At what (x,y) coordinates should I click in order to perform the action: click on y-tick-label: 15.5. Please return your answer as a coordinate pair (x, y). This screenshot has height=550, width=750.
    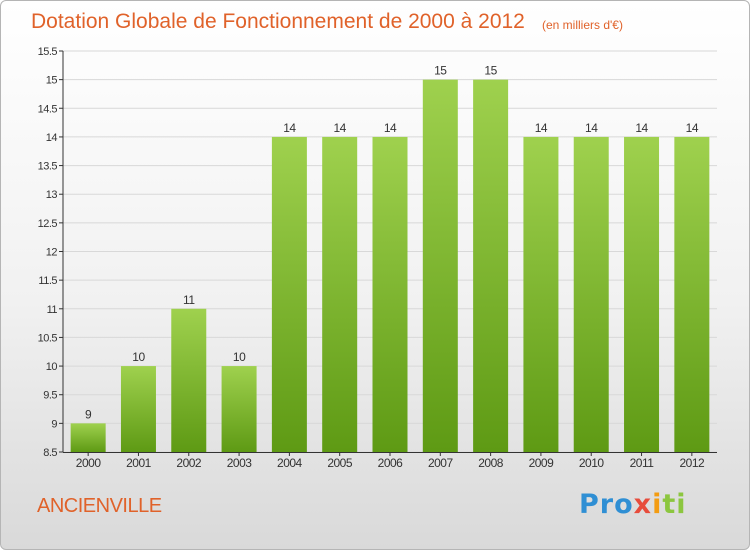
    Looking at the image, I should click on (48, 52).